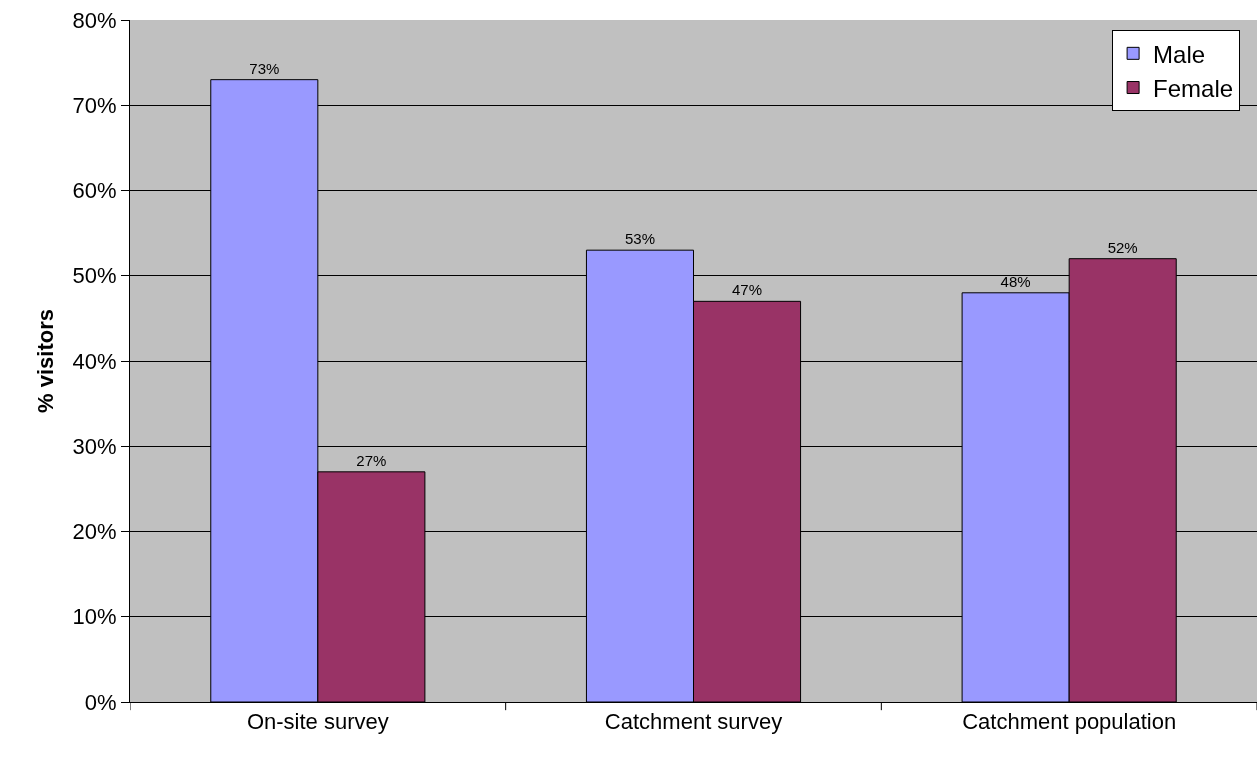 The image size is (1259, 762). What do you see at coordinates (94, 191) in the screenshot?
I see `y-tick-label: 60%` at bounding box center [94, 191].